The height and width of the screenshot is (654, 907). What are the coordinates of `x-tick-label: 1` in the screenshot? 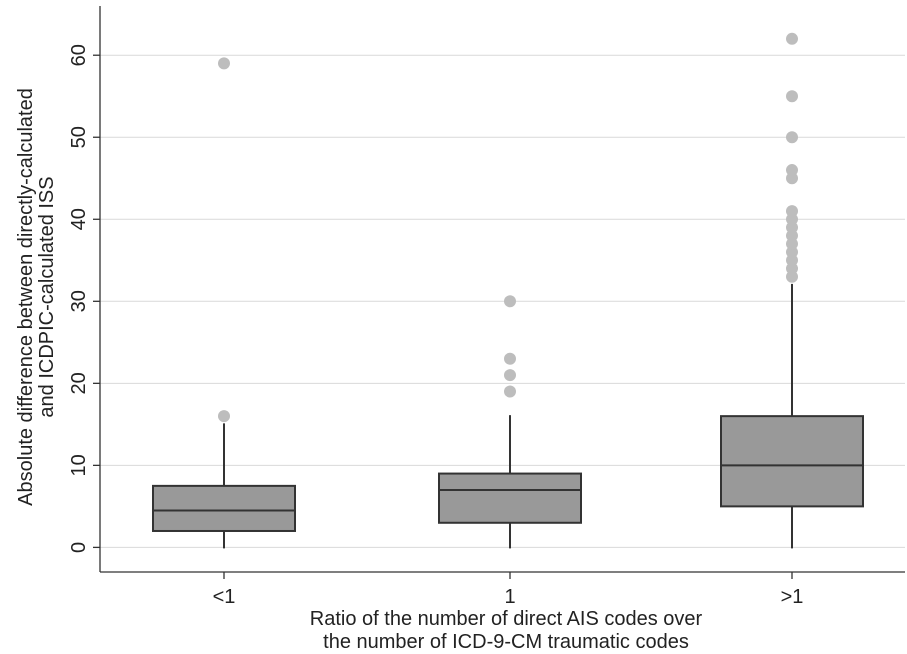 It's located at (509, 597).